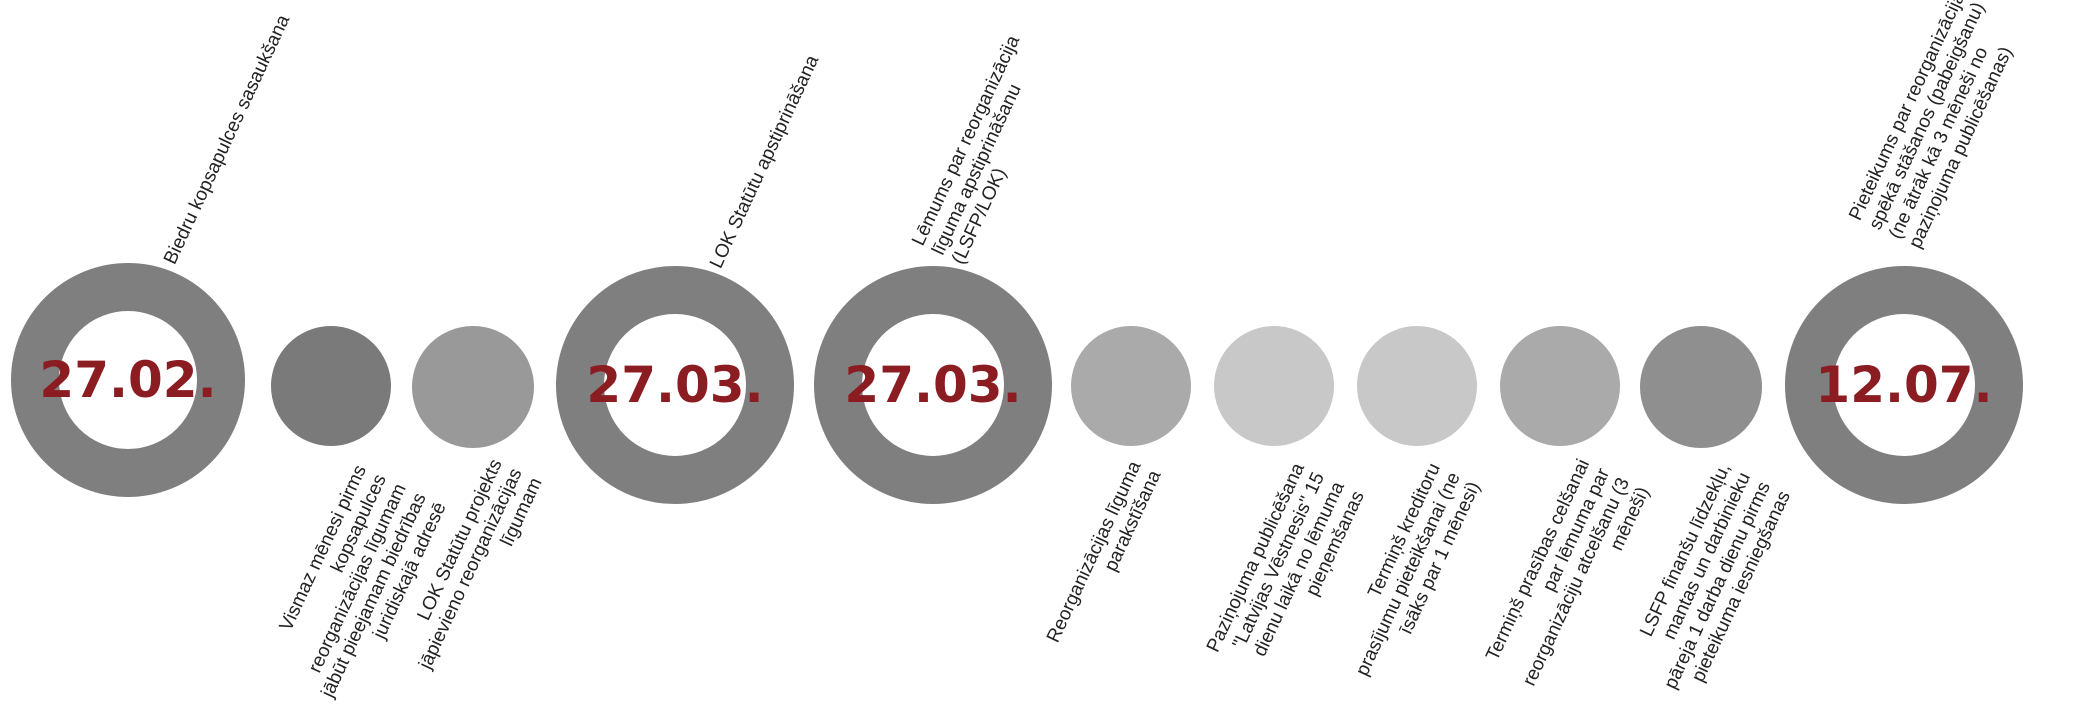 Image resolution: width=2094 pixels, height=710 pixels. I want to click on milestone-ring-4: 12.07., so click(1904, 385).